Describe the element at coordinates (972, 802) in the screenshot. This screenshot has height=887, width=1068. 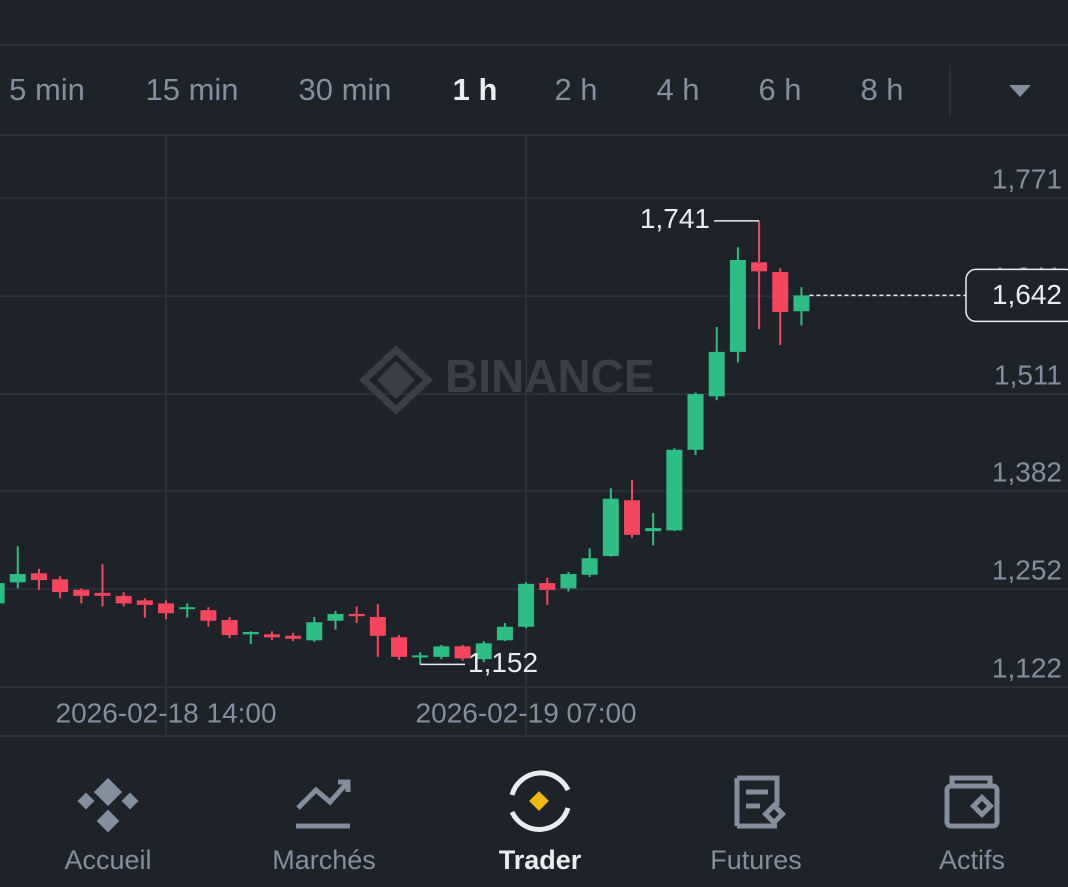
I see `icon-assets` at that location.